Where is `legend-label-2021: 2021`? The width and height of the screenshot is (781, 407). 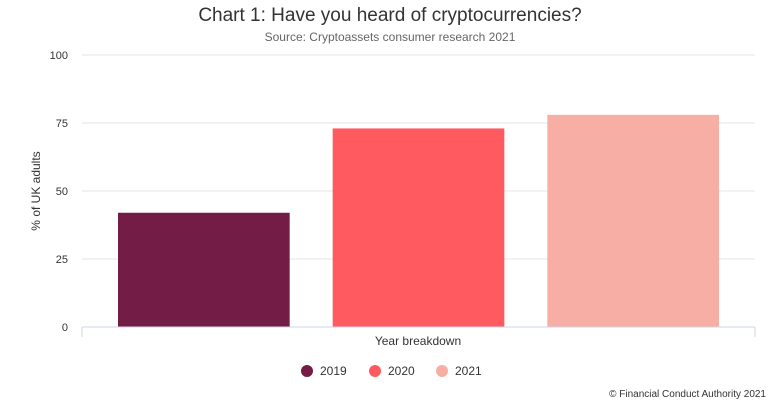
legend-label-2021: 2021 is located at coordinates (468, 371).